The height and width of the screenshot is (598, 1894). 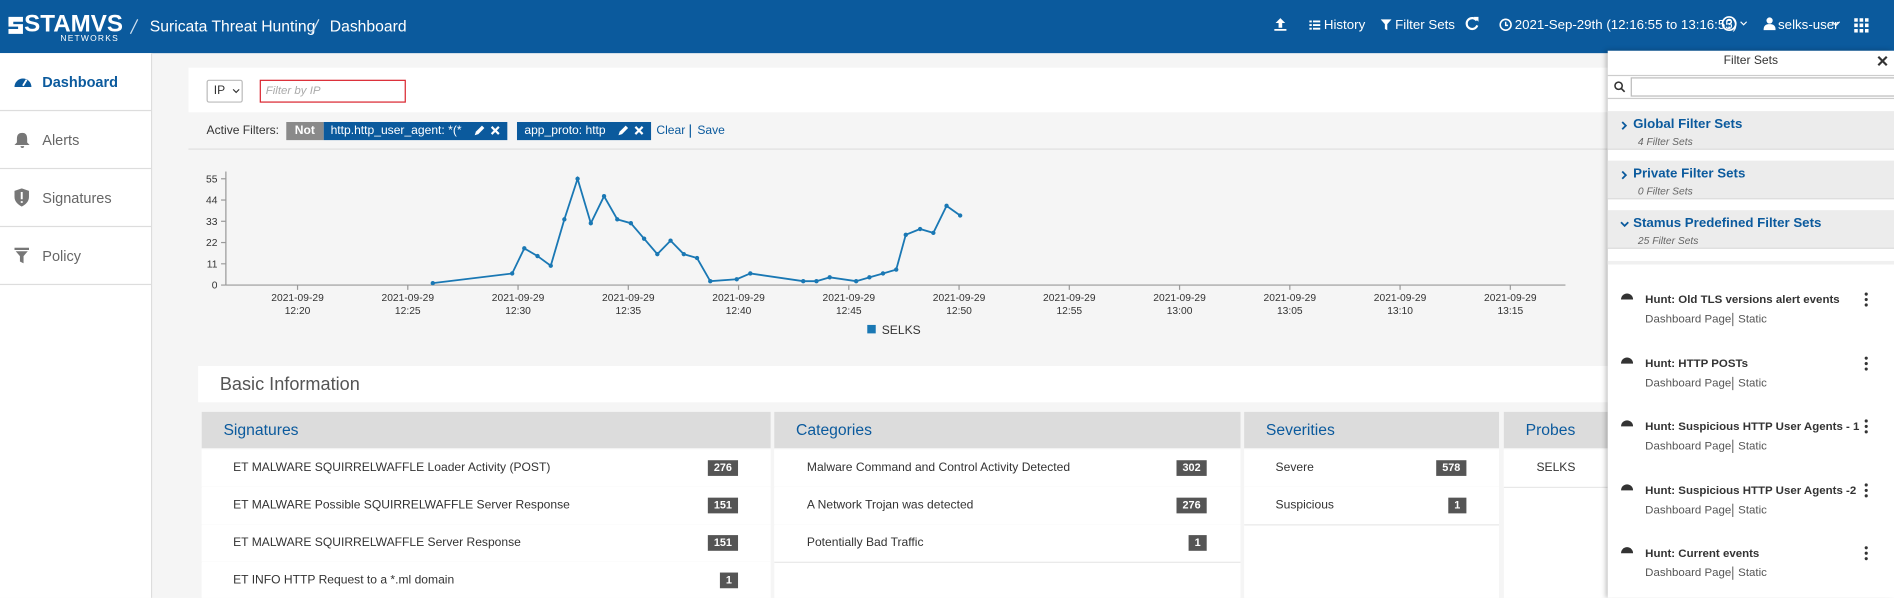 I want to click on user-menu: selks-user, so click(x=1808, y=25).